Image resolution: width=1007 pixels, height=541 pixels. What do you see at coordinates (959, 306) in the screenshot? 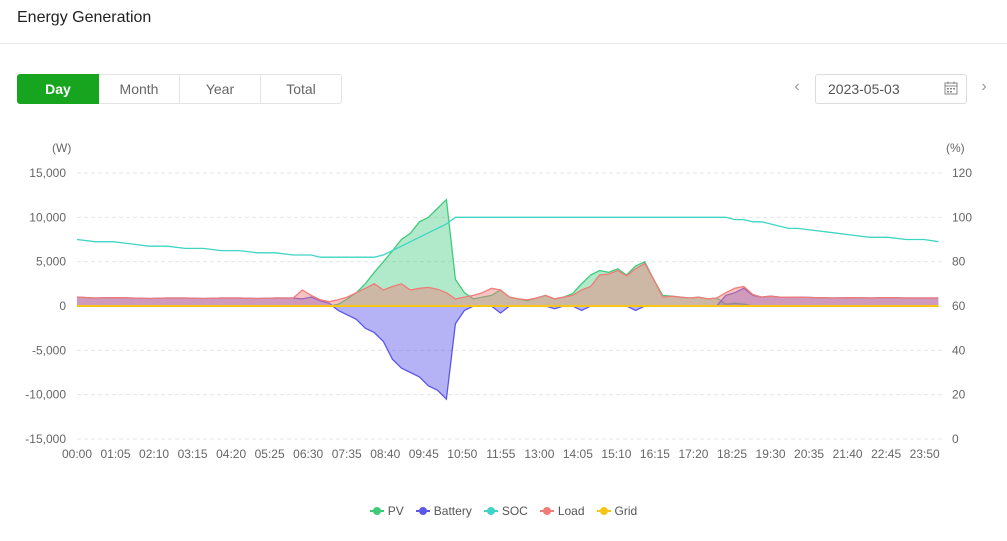
I see `y-tick-label-right: 60` at bounding box center [959, 306].